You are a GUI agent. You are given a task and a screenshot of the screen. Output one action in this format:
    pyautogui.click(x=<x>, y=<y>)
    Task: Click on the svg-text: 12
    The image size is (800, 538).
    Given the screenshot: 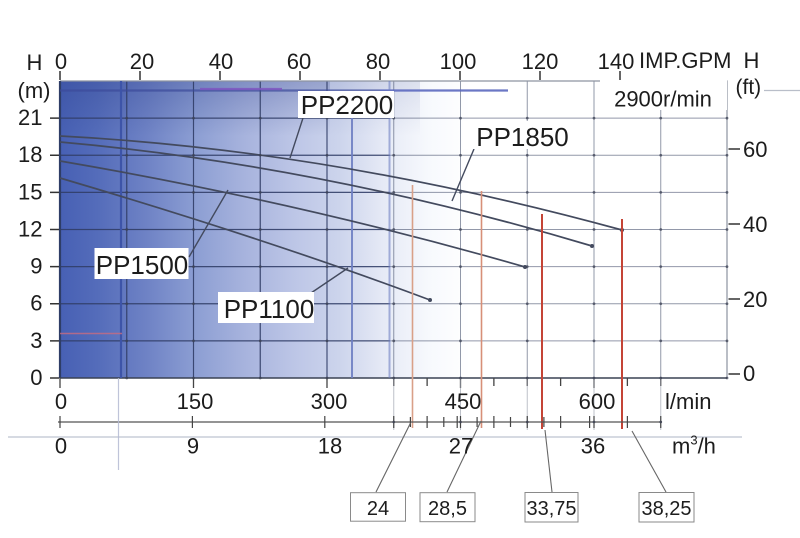 What is the action you would take?
    pyautogui.click(x=30, y=228)
    